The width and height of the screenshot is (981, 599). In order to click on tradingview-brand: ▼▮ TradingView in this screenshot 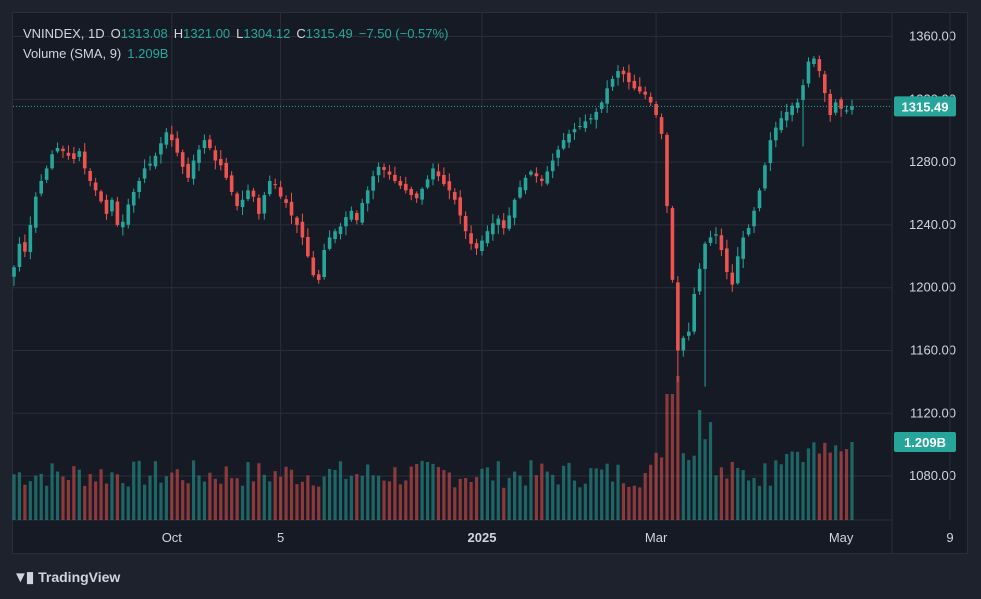, I will do `click(66, 577)`.